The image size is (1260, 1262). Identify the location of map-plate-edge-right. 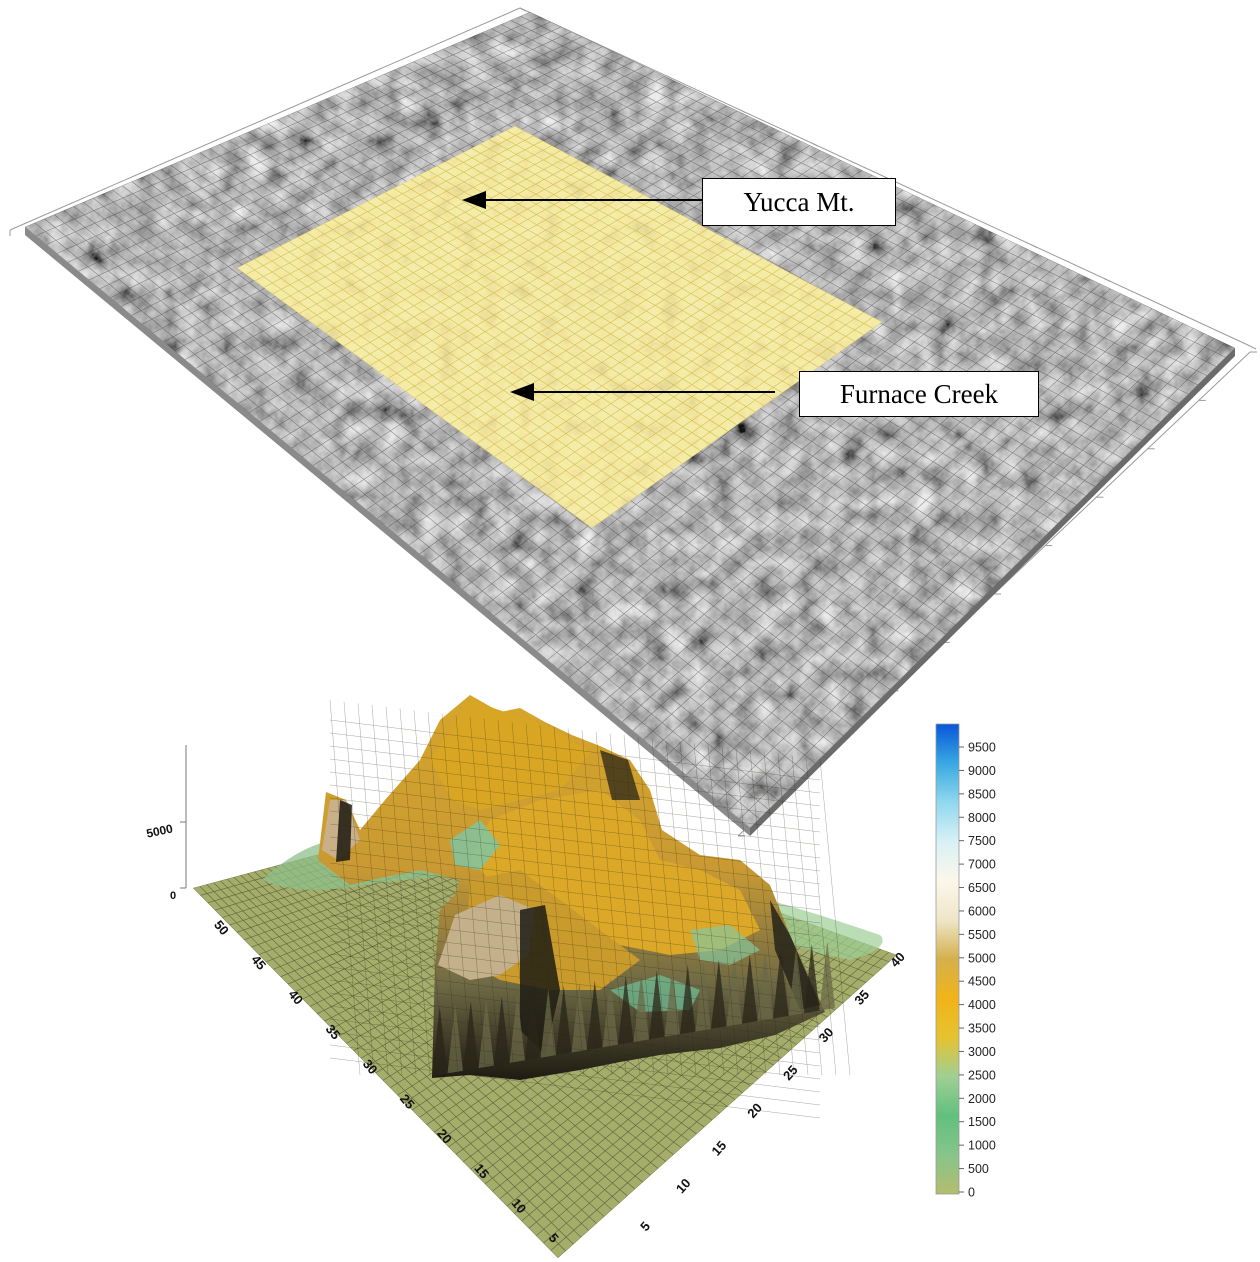
(992, 592).